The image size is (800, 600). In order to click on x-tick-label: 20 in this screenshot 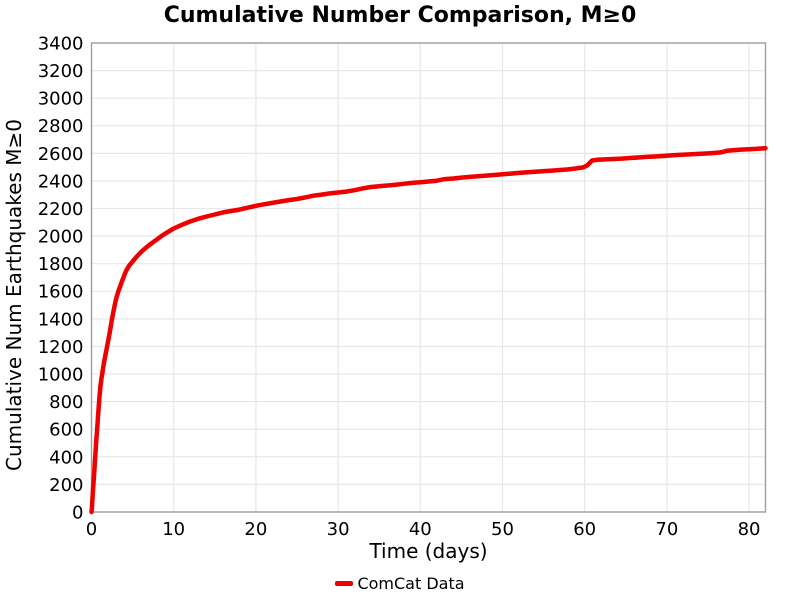, I will do `click(255, 529)`.